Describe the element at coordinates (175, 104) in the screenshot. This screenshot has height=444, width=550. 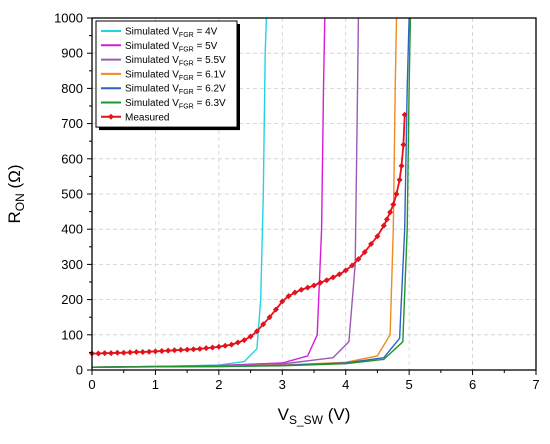
I see `legend-label: Simulated VFGR = 6.3V` at that location.